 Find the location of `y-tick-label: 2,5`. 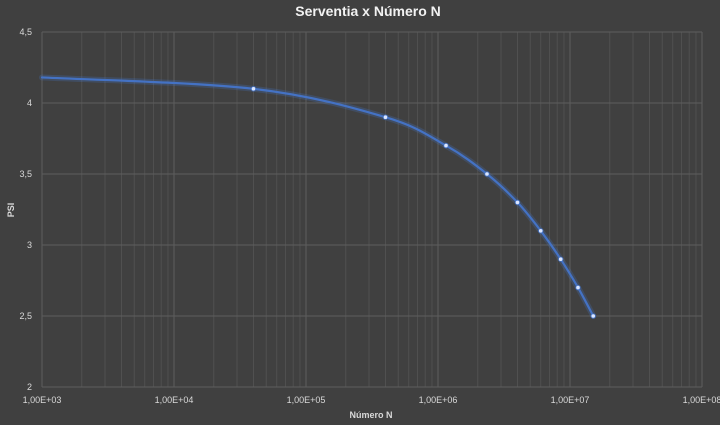

y-tick-label: 2,5 is located at coordinates (25, 316).